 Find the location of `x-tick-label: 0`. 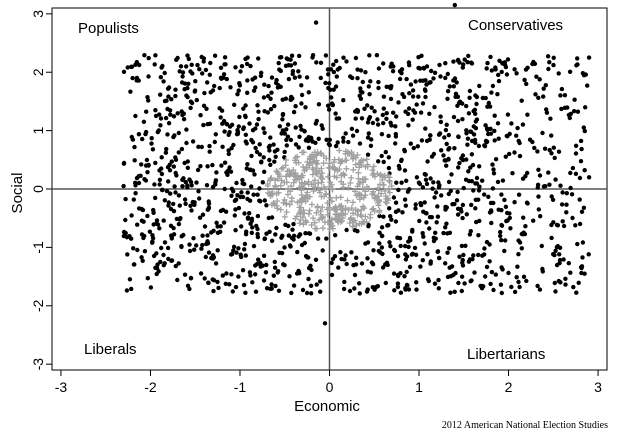

x-tick-label: 0 is located at coordinates (330, 387).